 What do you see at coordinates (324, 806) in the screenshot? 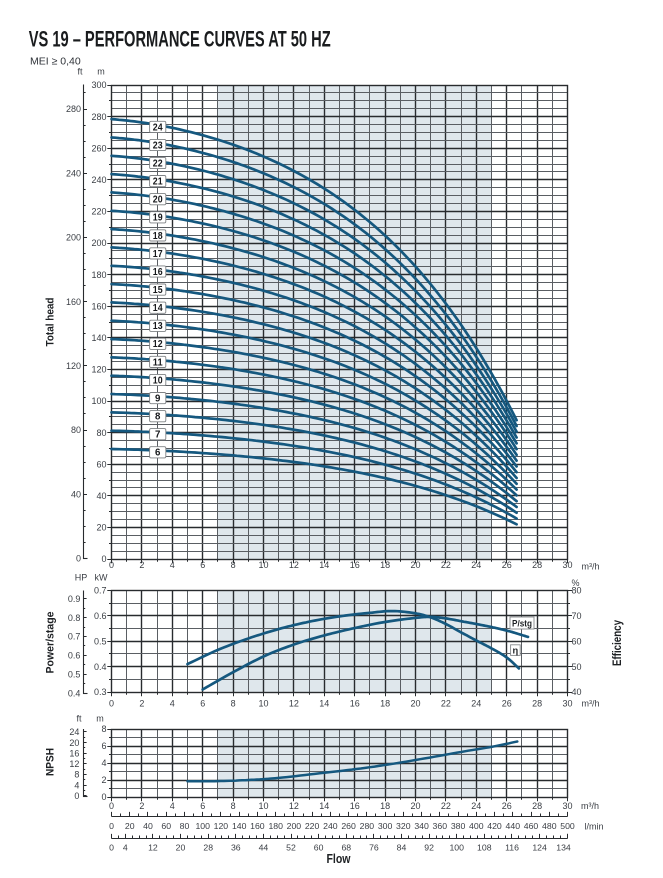
I see `svg-text: 14` at bounding box center [324, 806].